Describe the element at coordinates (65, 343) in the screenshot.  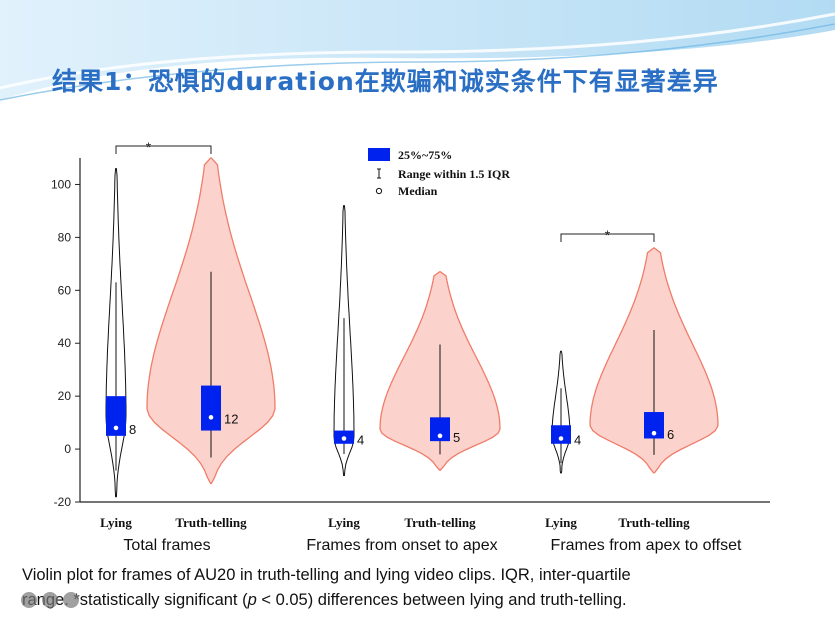
I see `y-tick-label: 40` at that location.